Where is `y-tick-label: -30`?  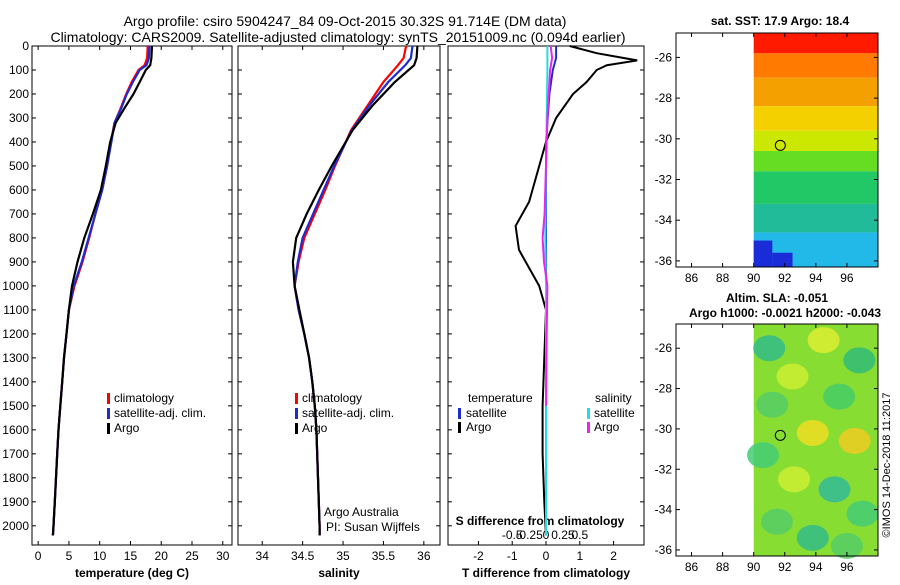 y-tick-label: -30 is located at coordinates (664, 139).